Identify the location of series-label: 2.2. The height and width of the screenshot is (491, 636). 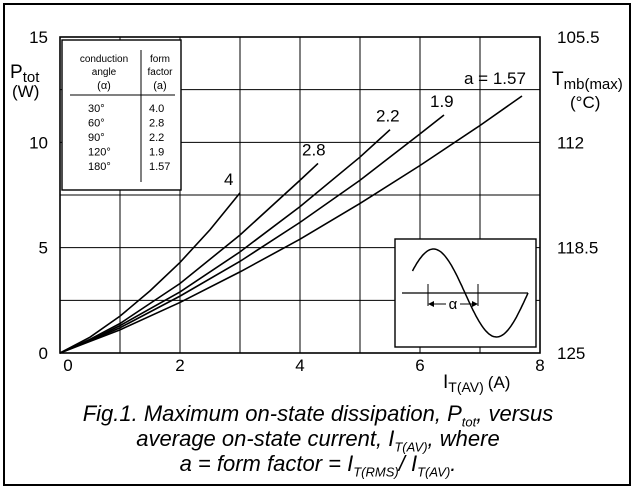
(388, 116).